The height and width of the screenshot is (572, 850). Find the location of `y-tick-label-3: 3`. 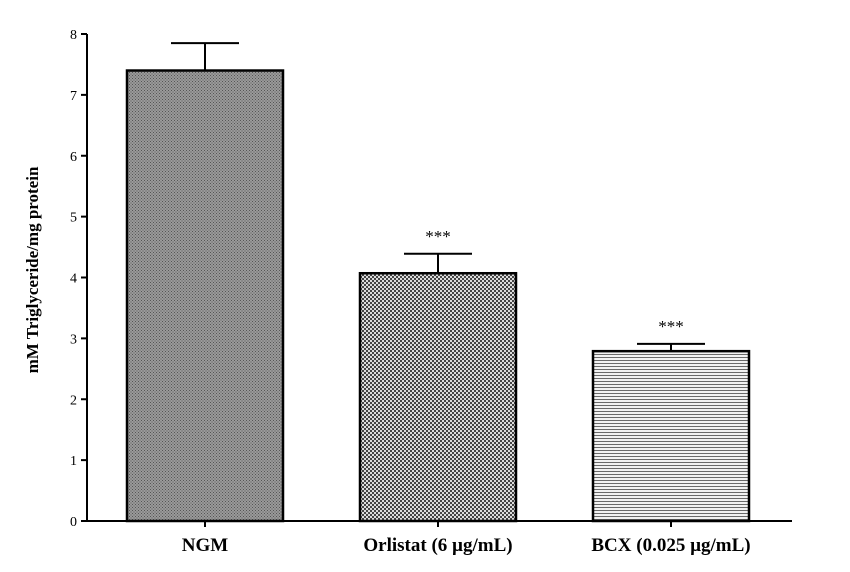

y-tick-label-3: 3 is located at coordinates (73, 339).